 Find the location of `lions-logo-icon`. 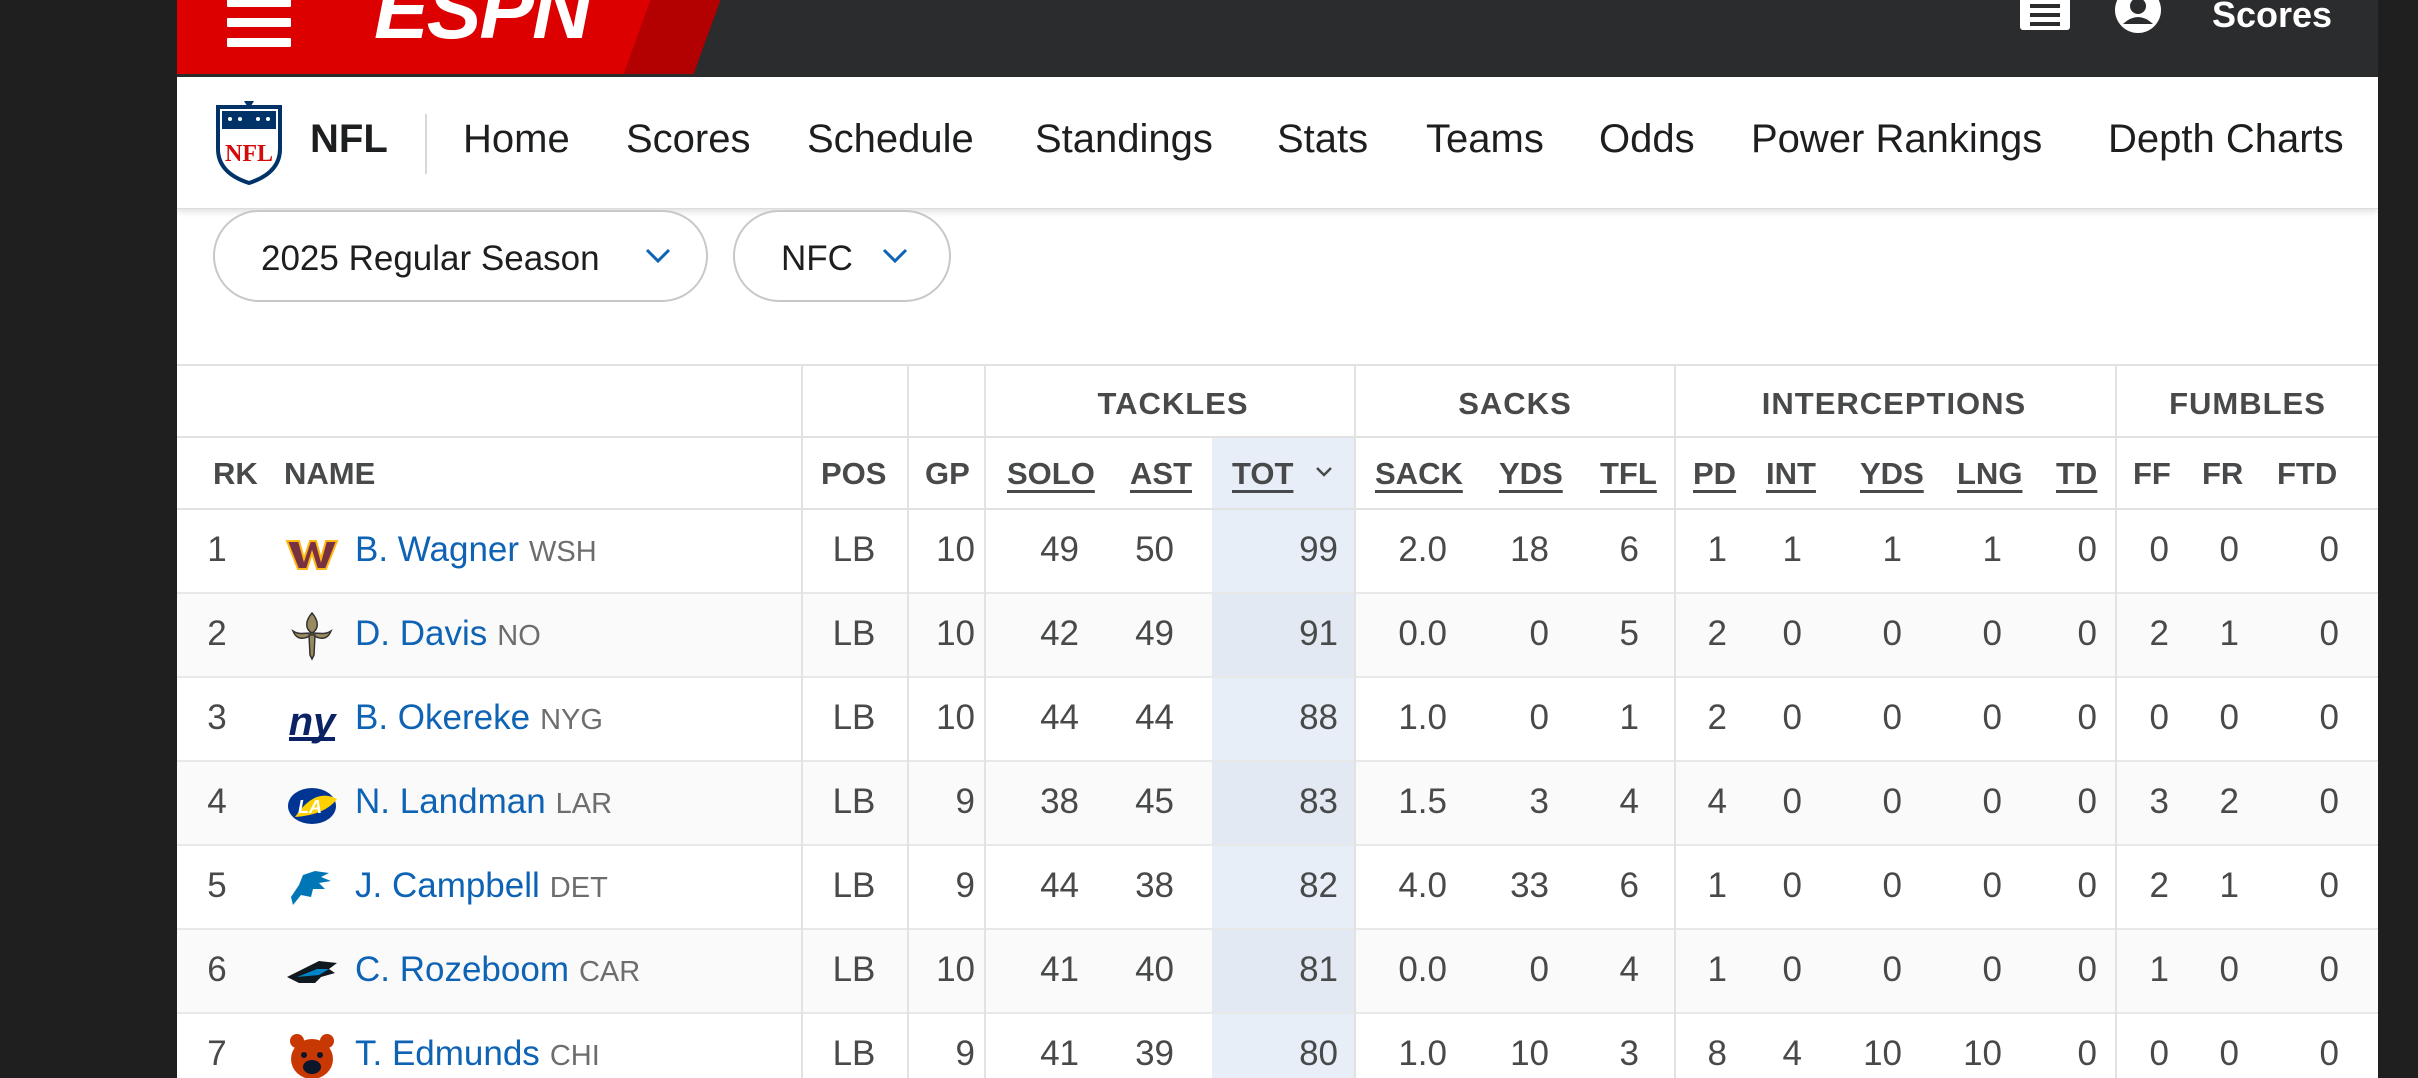

lions-logo-icon is located at coordinates (312, 888).